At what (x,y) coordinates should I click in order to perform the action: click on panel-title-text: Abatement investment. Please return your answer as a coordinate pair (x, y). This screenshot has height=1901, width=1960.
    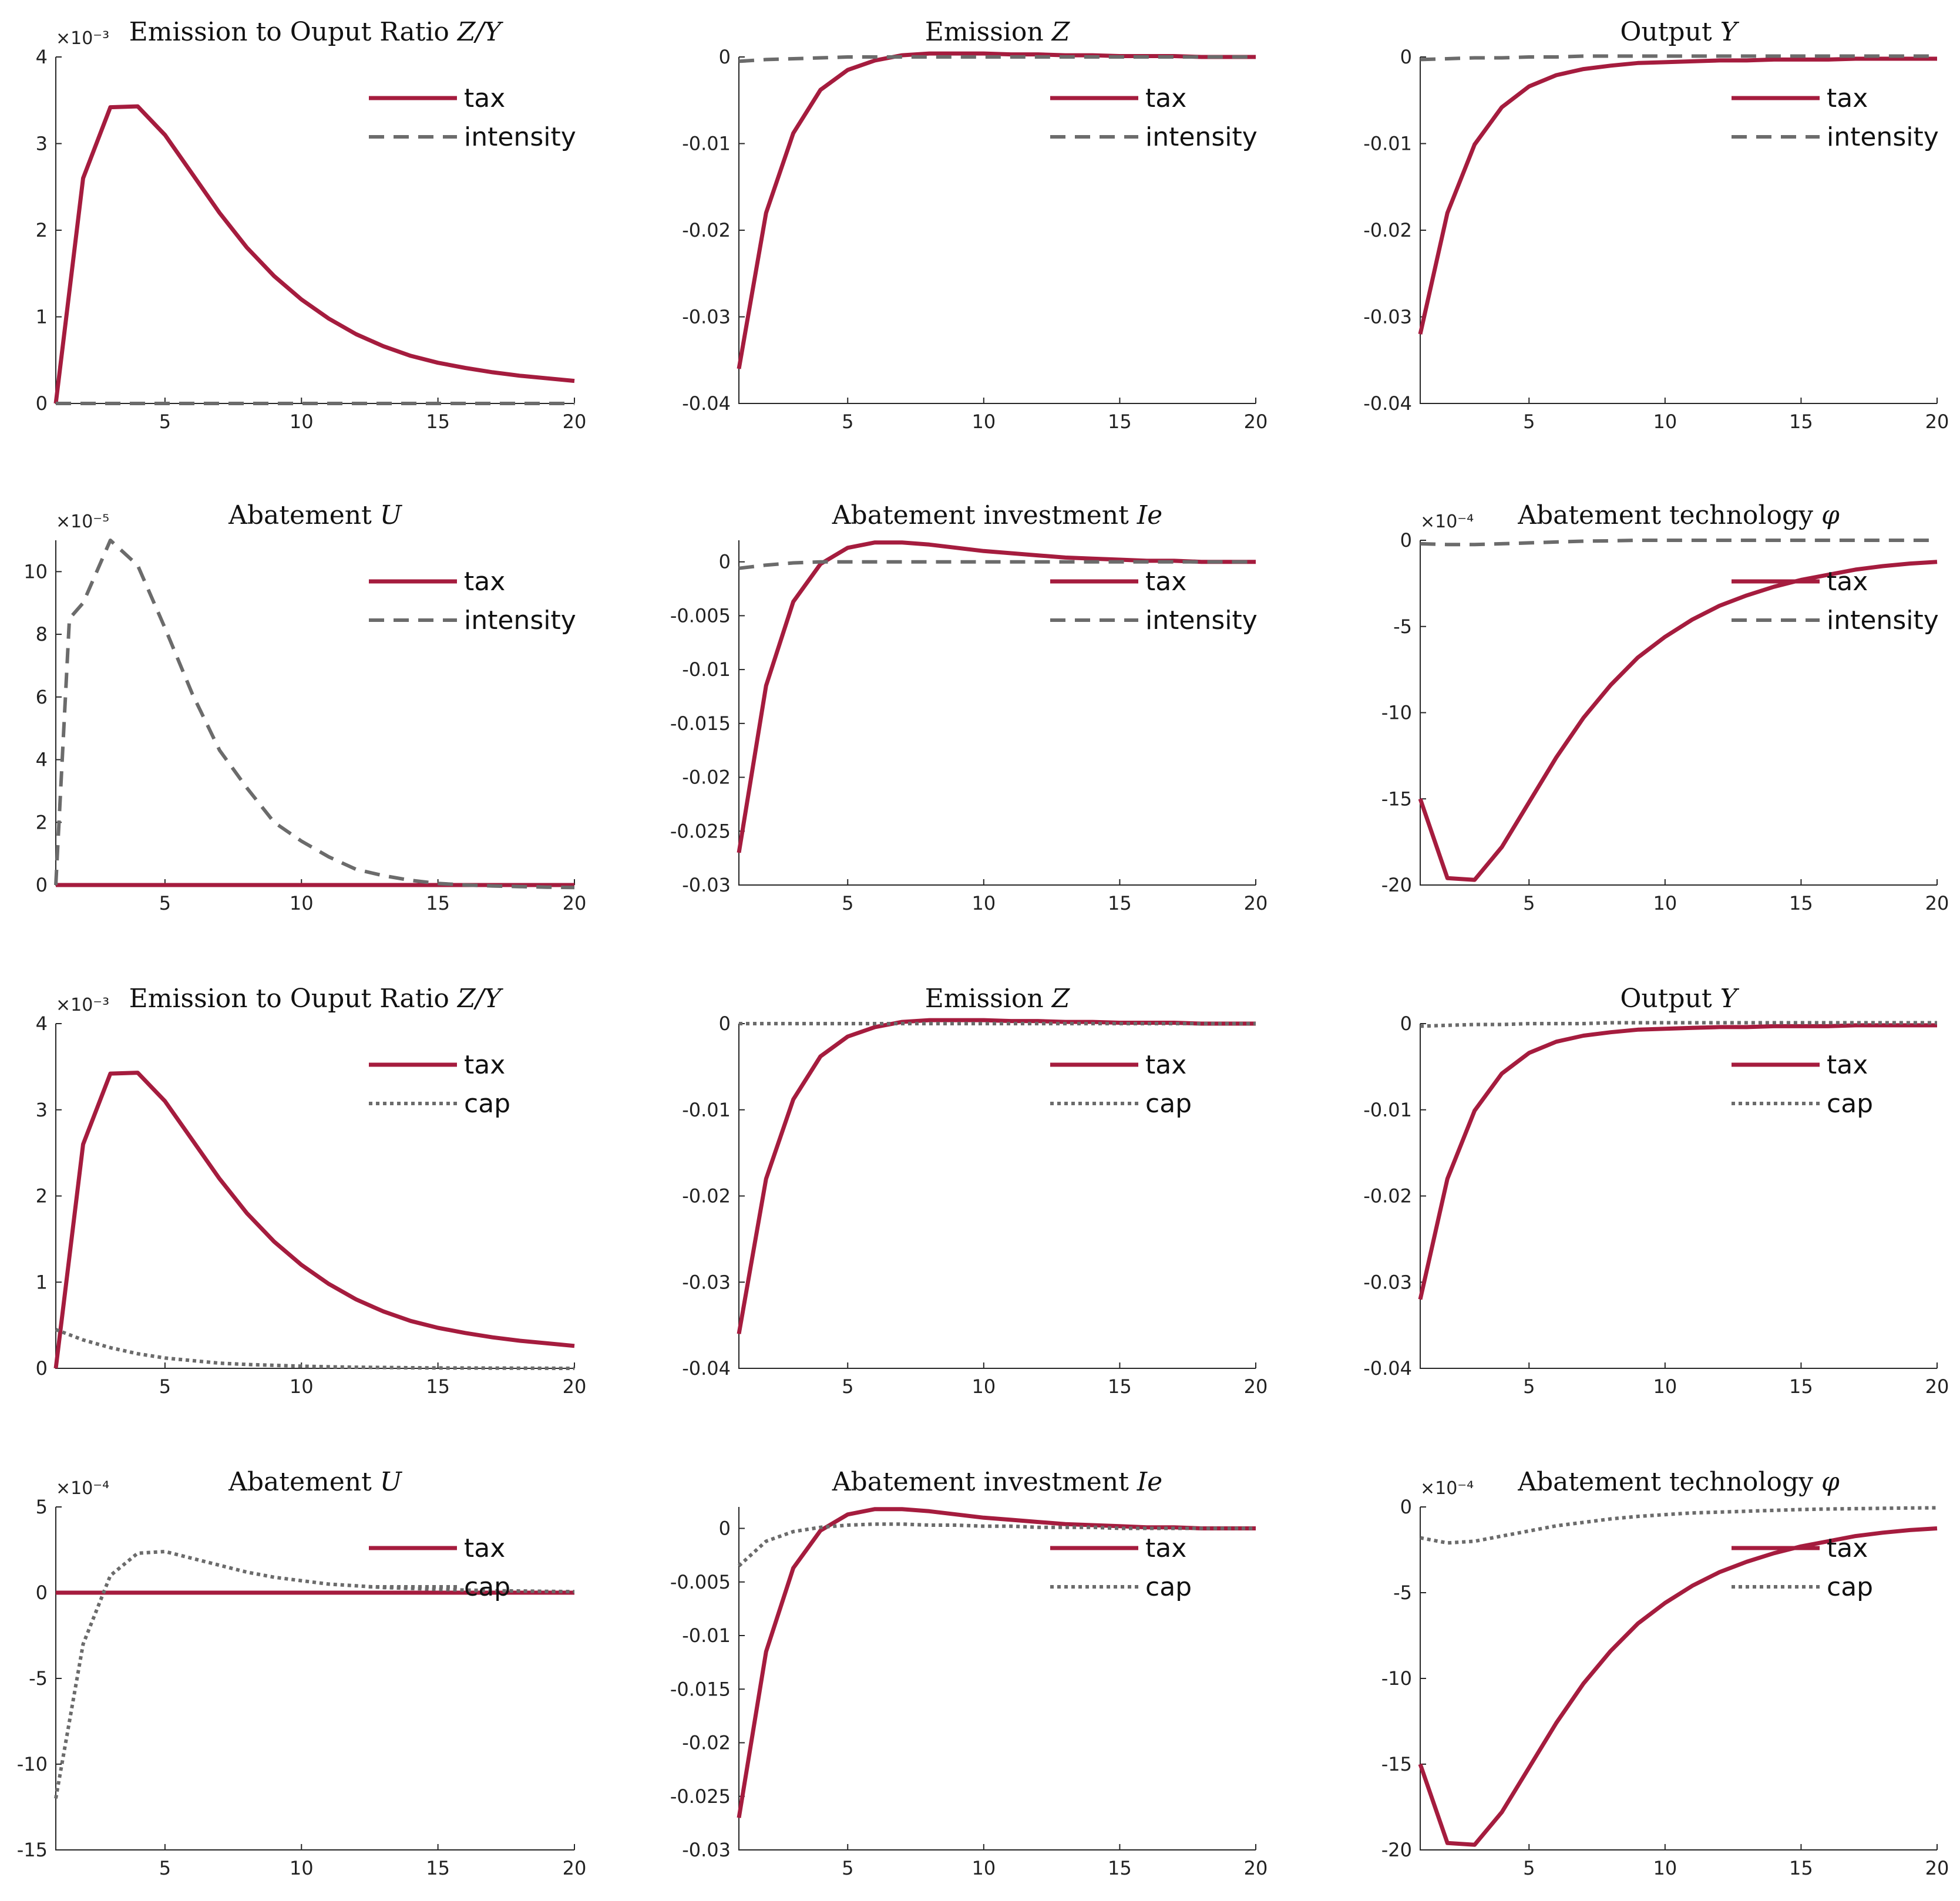
    Looking at the image, I should click on (984, 515).